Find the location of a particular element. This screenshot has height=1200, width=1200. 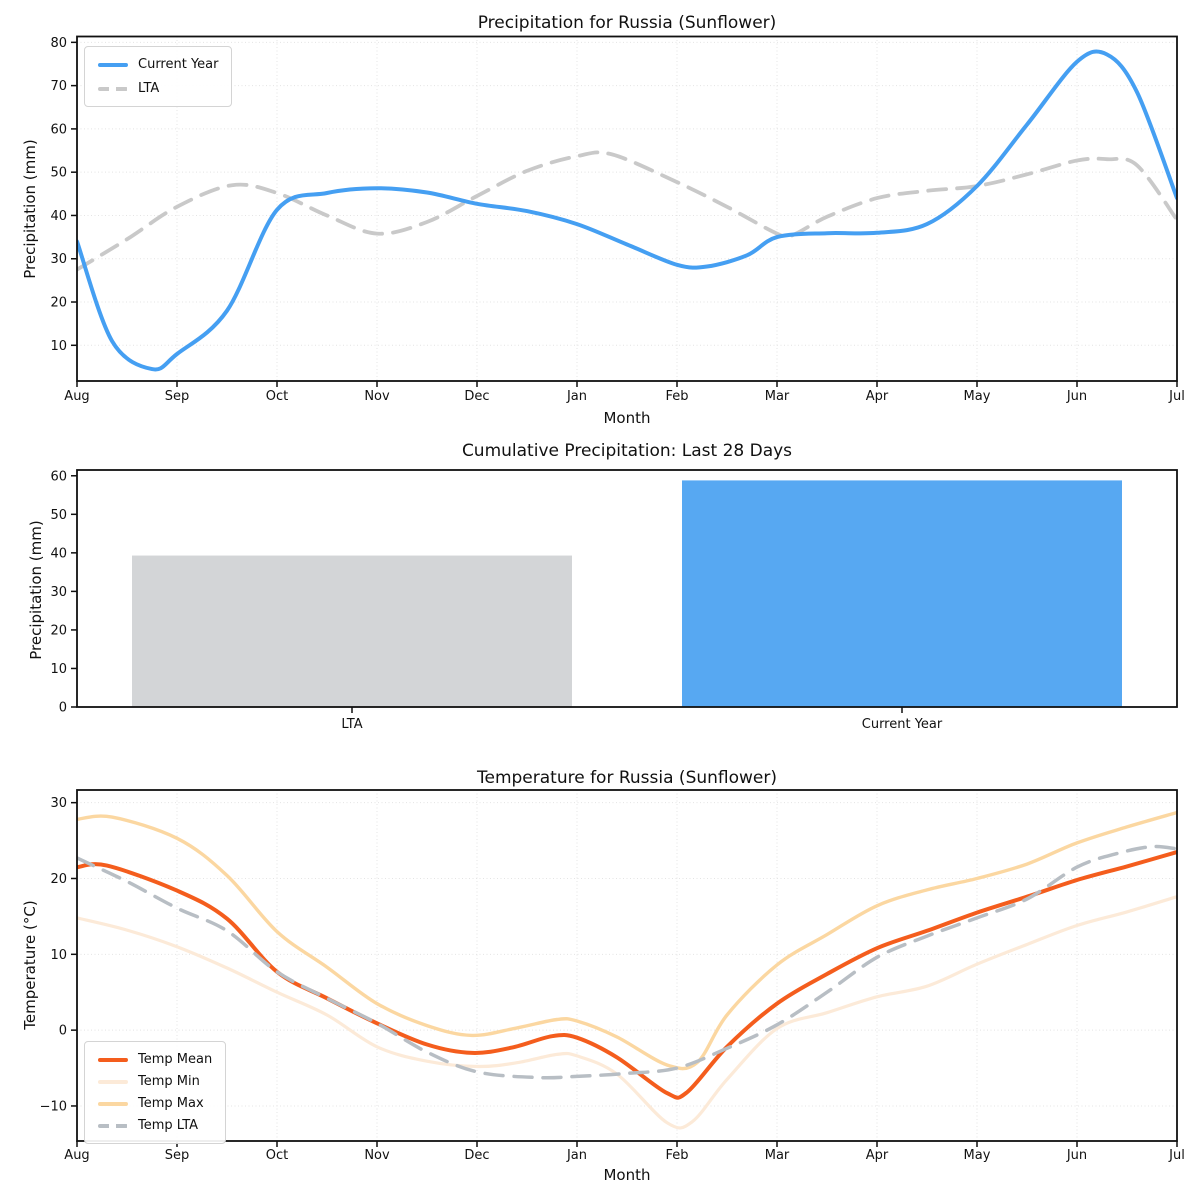

temp-lta-line-swatch is located at coordinates (113, 1125).